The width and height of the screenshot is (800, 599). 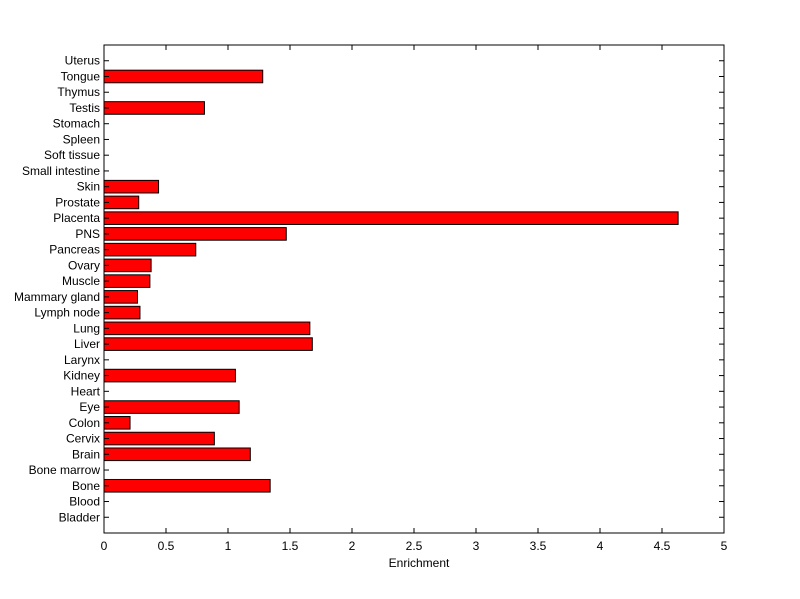 I want to click on y-tick-label: Stomach, so click(x=76, y=124).